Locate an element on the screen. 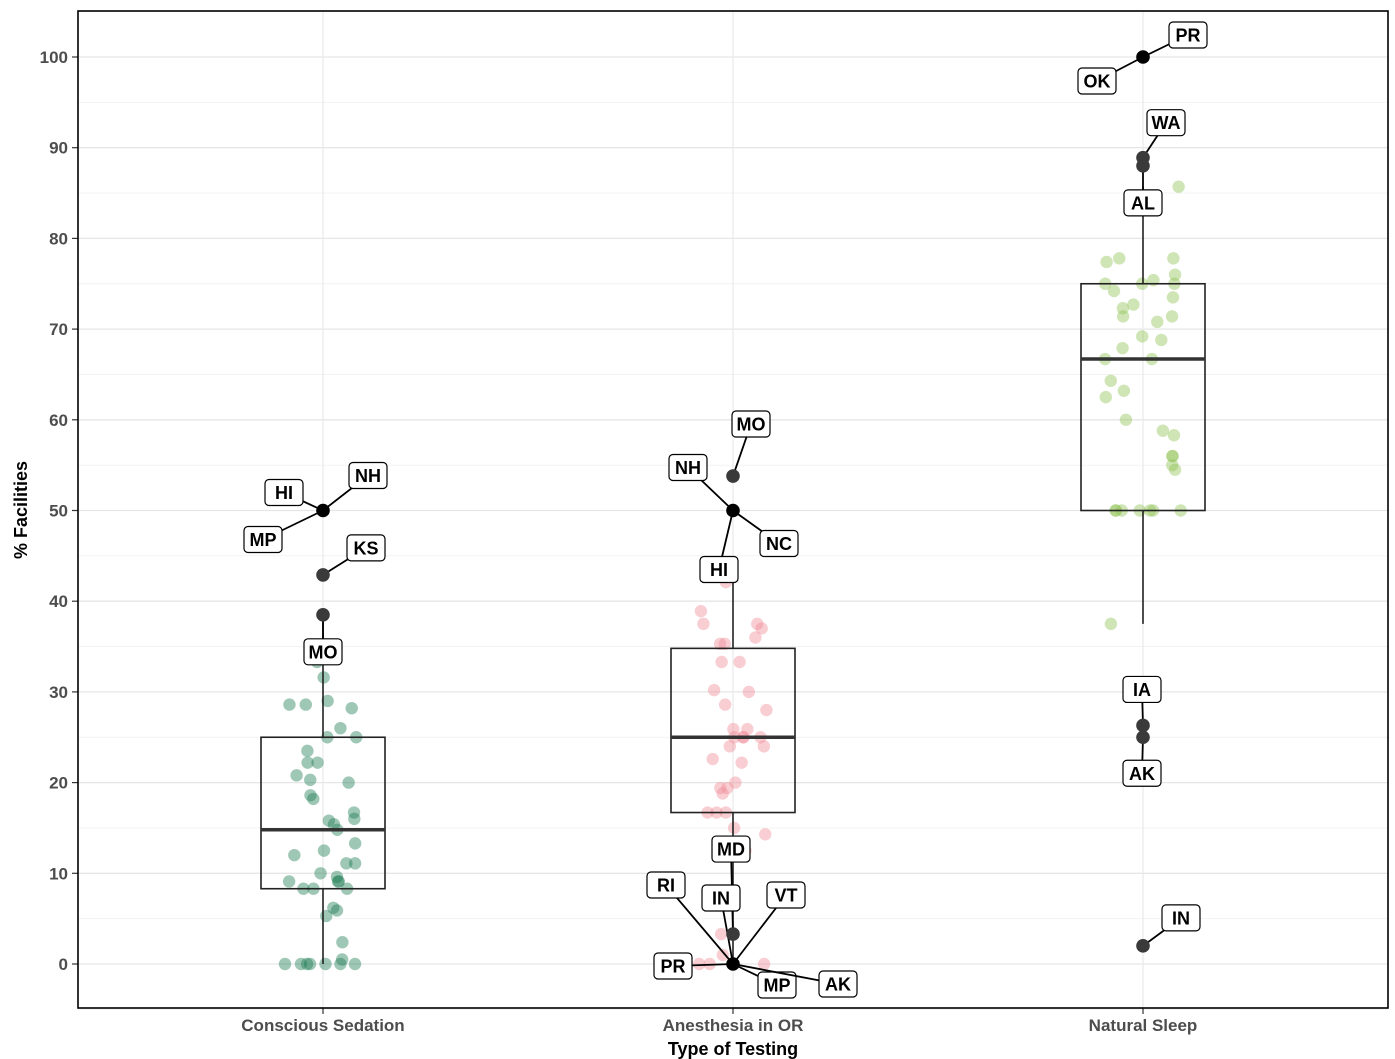 This screenshot has height=1059, width=1395. point-label: WA is located at coordinates (1166, 123).